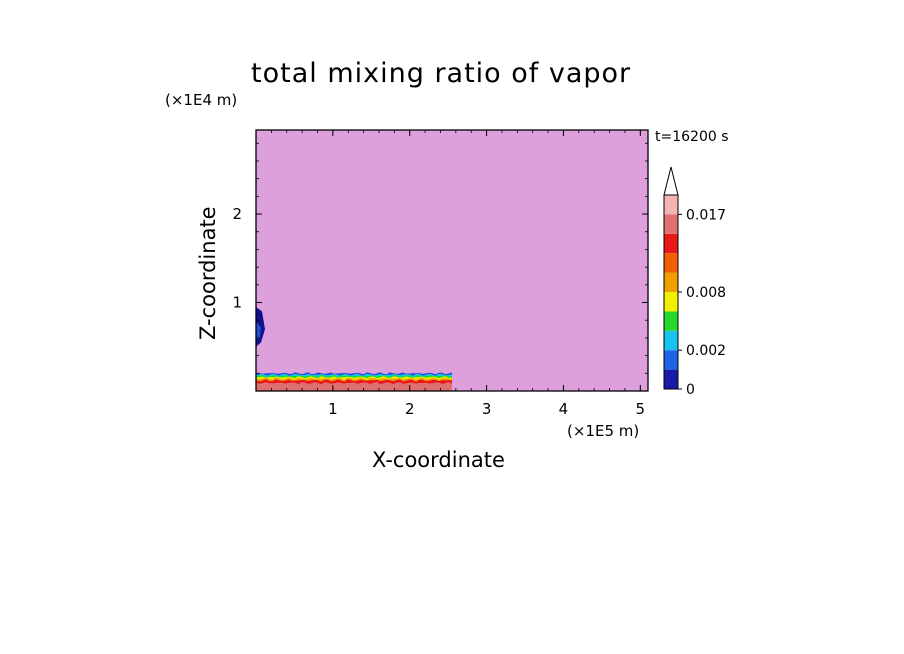 Image resolution: width=904 pixels, height=654 pixels. Describe the element at coordinates (438, 460) in the screenshot. I see `x-axis-label: X-coordinate` at that location.